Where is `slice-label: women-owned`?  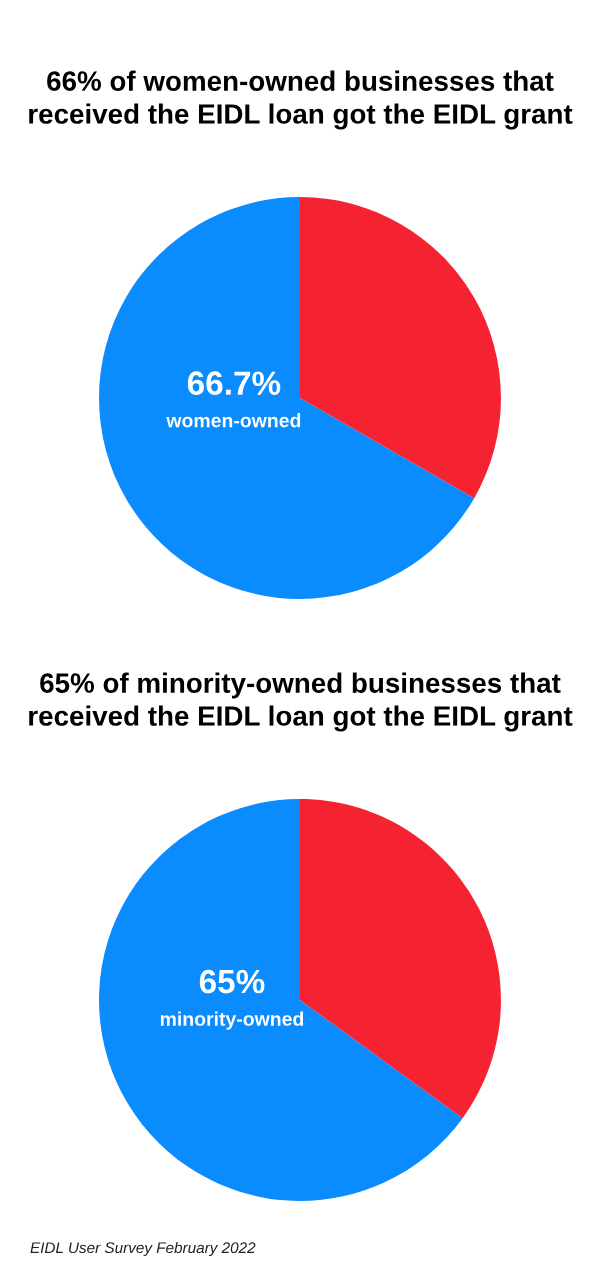
slice-label: women-owned is located at coordinates (233, 420).